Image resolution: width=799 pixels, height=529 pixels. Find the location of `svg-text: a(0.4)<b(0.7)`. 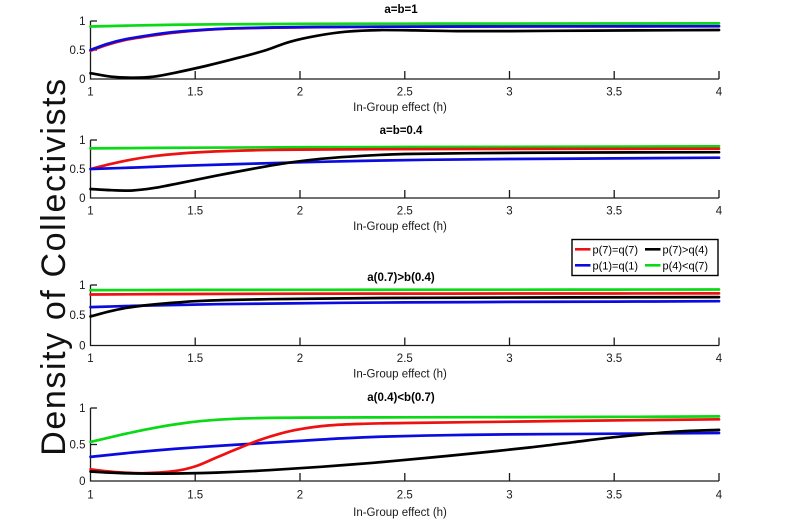

svg-text: a(0.4)<b(0.7) is located at coordinates (401, 398).